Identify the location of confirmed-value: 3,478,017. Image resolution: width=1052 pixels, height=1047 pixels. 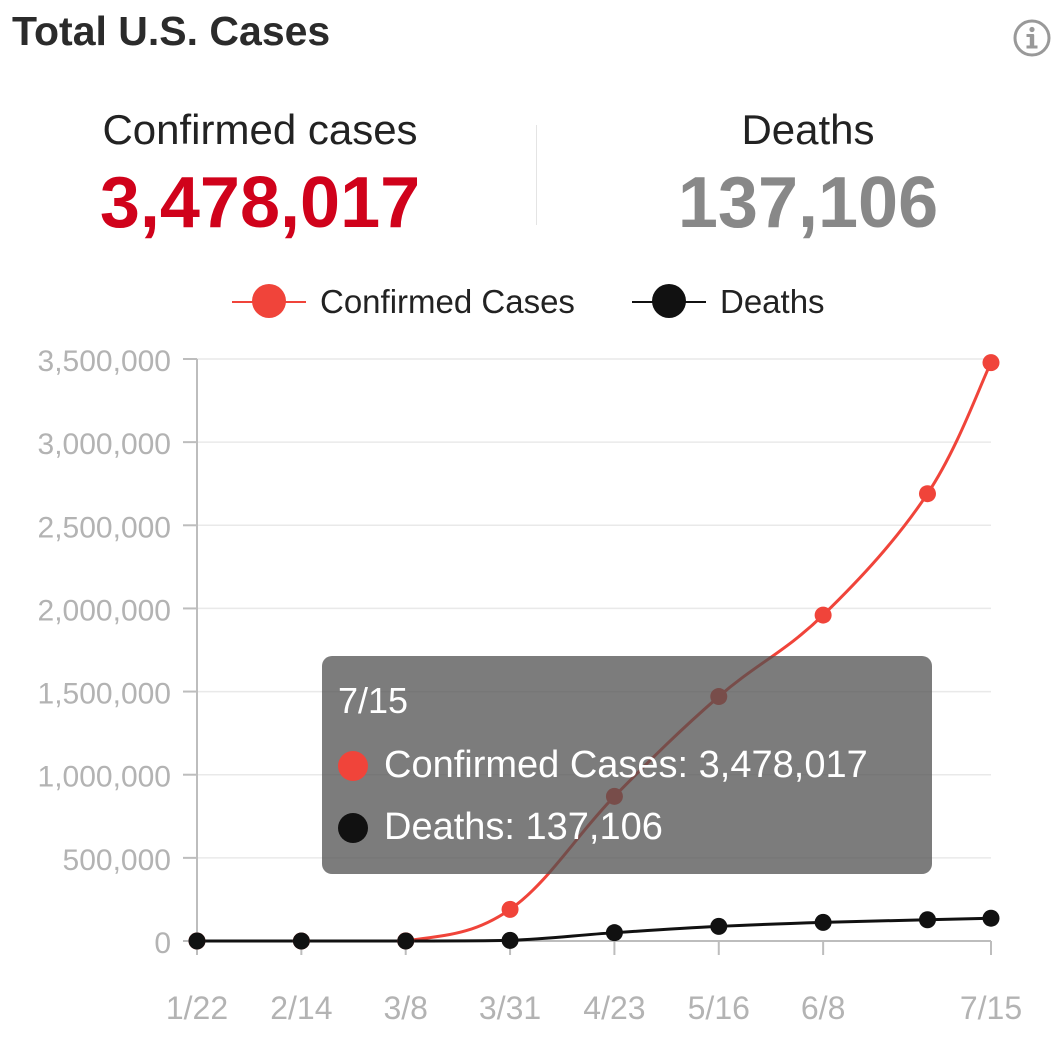
(260, 203).